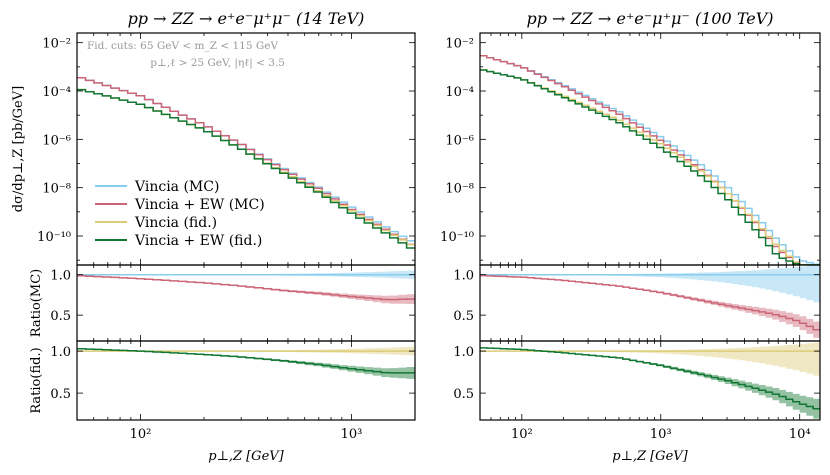 This screenshot has width=830, height=475. Describe the element at coordinates (36, 380) in the screenshot. I see `y-axis-label-ratio-fid: Ratio(fid.)` at that location.